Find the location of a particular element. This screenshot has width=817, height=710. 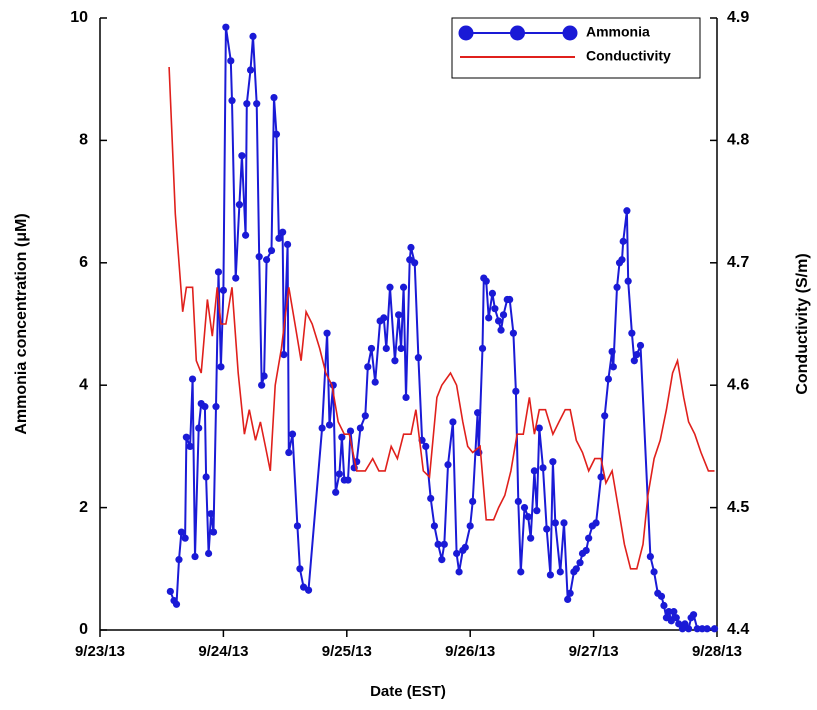

legend-label: Ammonia is located at coordinates (618, 32).